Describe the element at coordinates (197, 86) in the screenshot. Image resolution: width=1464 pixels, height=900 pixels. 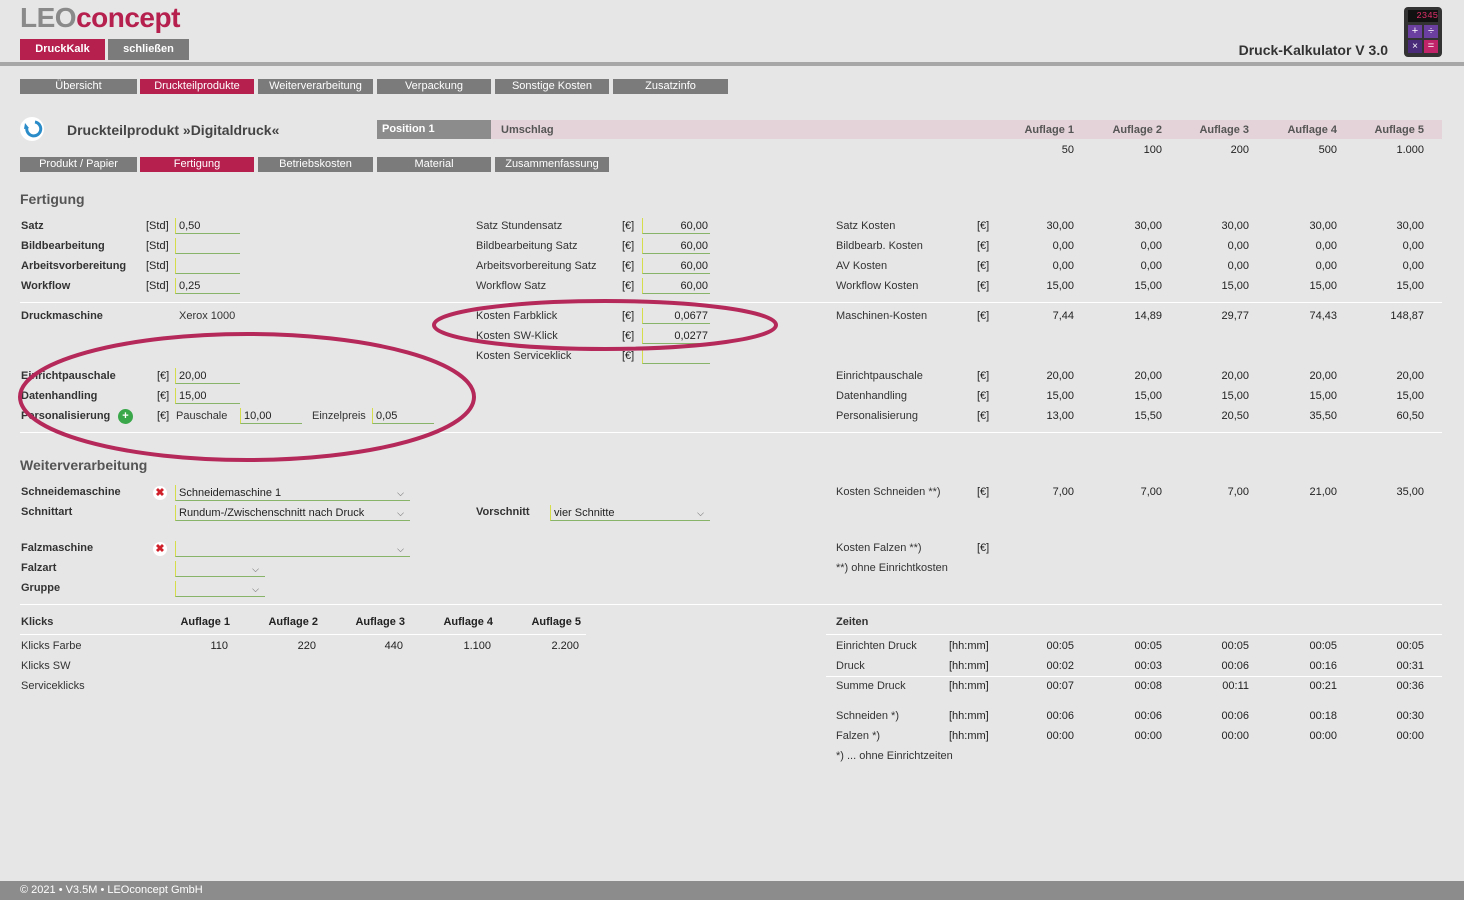
I see `tab-druckteilprodukte: Druckteilprodukte` at that location.